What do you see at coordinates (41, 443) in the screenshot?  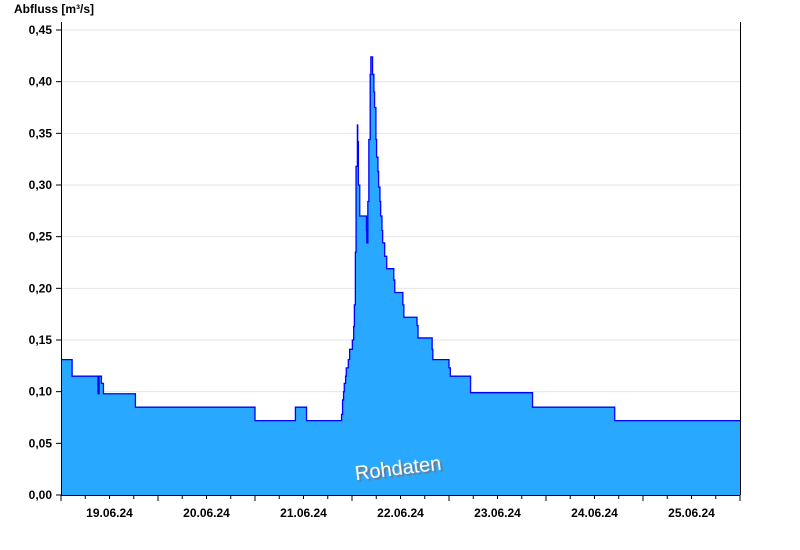 I see `y-tick-label: 0,05` at bounding box center [41, 443].